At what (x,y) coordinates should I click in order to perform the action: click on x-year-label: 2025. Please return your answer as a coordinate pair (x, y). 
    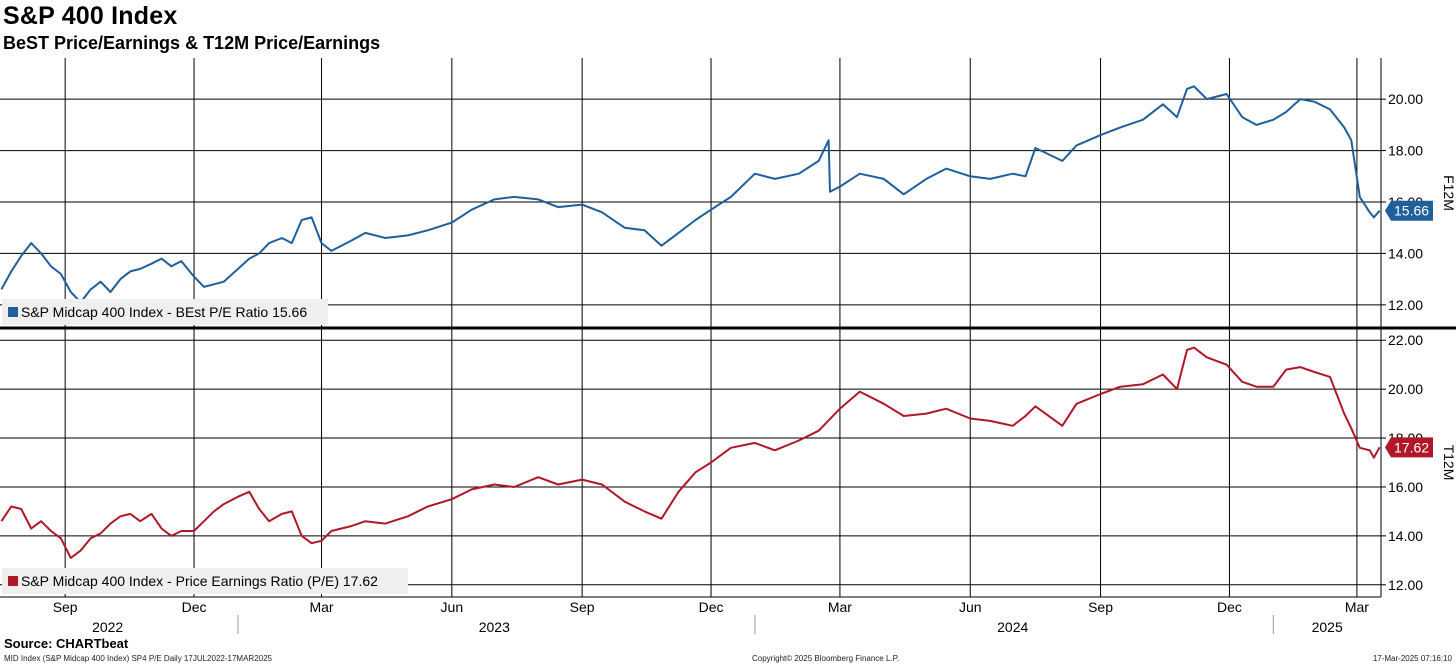
    Looking at the image, I should click on (1327, 627).